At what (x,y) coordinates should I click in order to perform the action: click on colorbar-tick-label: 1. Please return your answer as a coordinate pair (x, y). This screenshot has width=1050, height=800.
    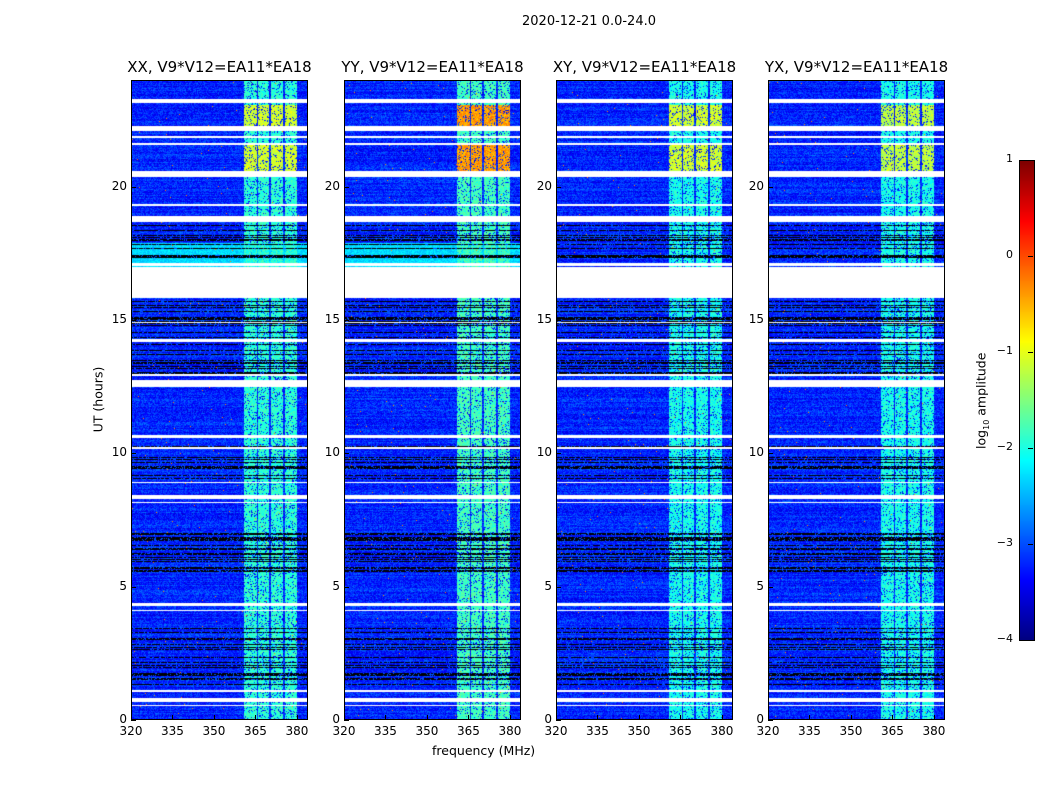
    Looking at the image, I should click on (1009, 158).